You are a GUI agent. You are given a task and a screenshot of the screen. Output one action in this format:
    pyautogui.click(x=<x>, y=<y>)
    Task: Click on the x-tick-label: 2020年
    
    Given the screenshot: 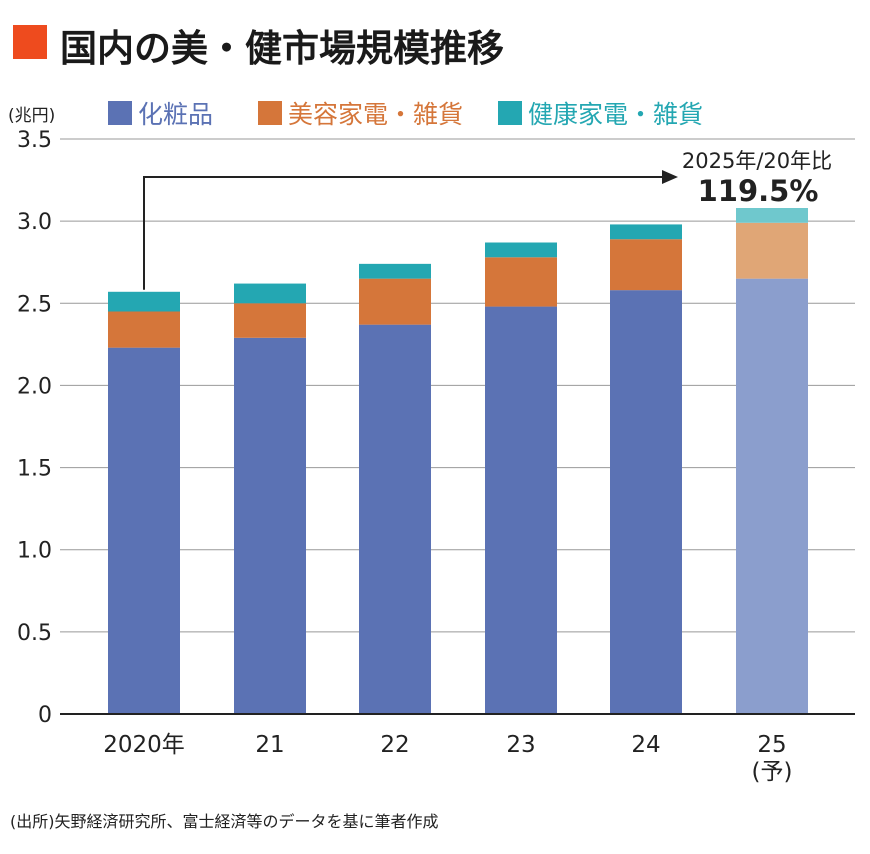 What is the action you would take?
    pyautogui.click(x=144, y=745)
    